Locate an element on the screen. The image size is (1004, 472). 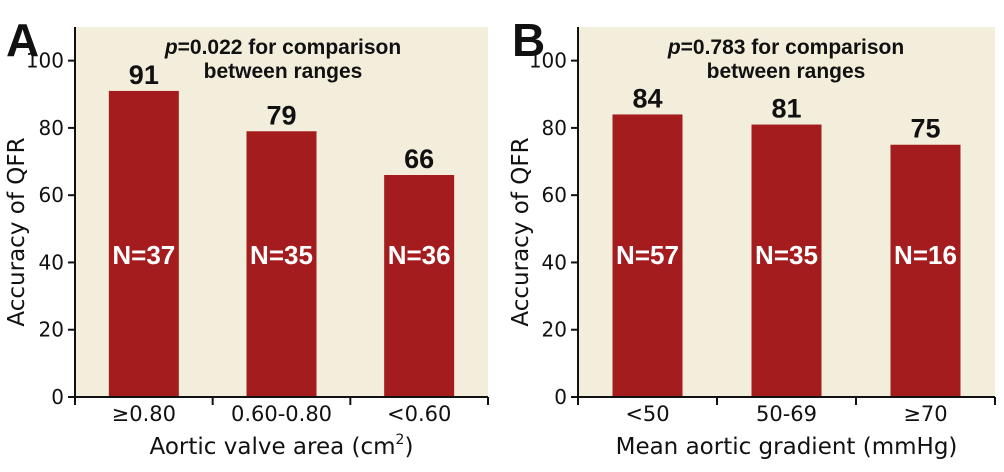
p-value-text: =0.783 for comparison is located at coordinates (793, 47).